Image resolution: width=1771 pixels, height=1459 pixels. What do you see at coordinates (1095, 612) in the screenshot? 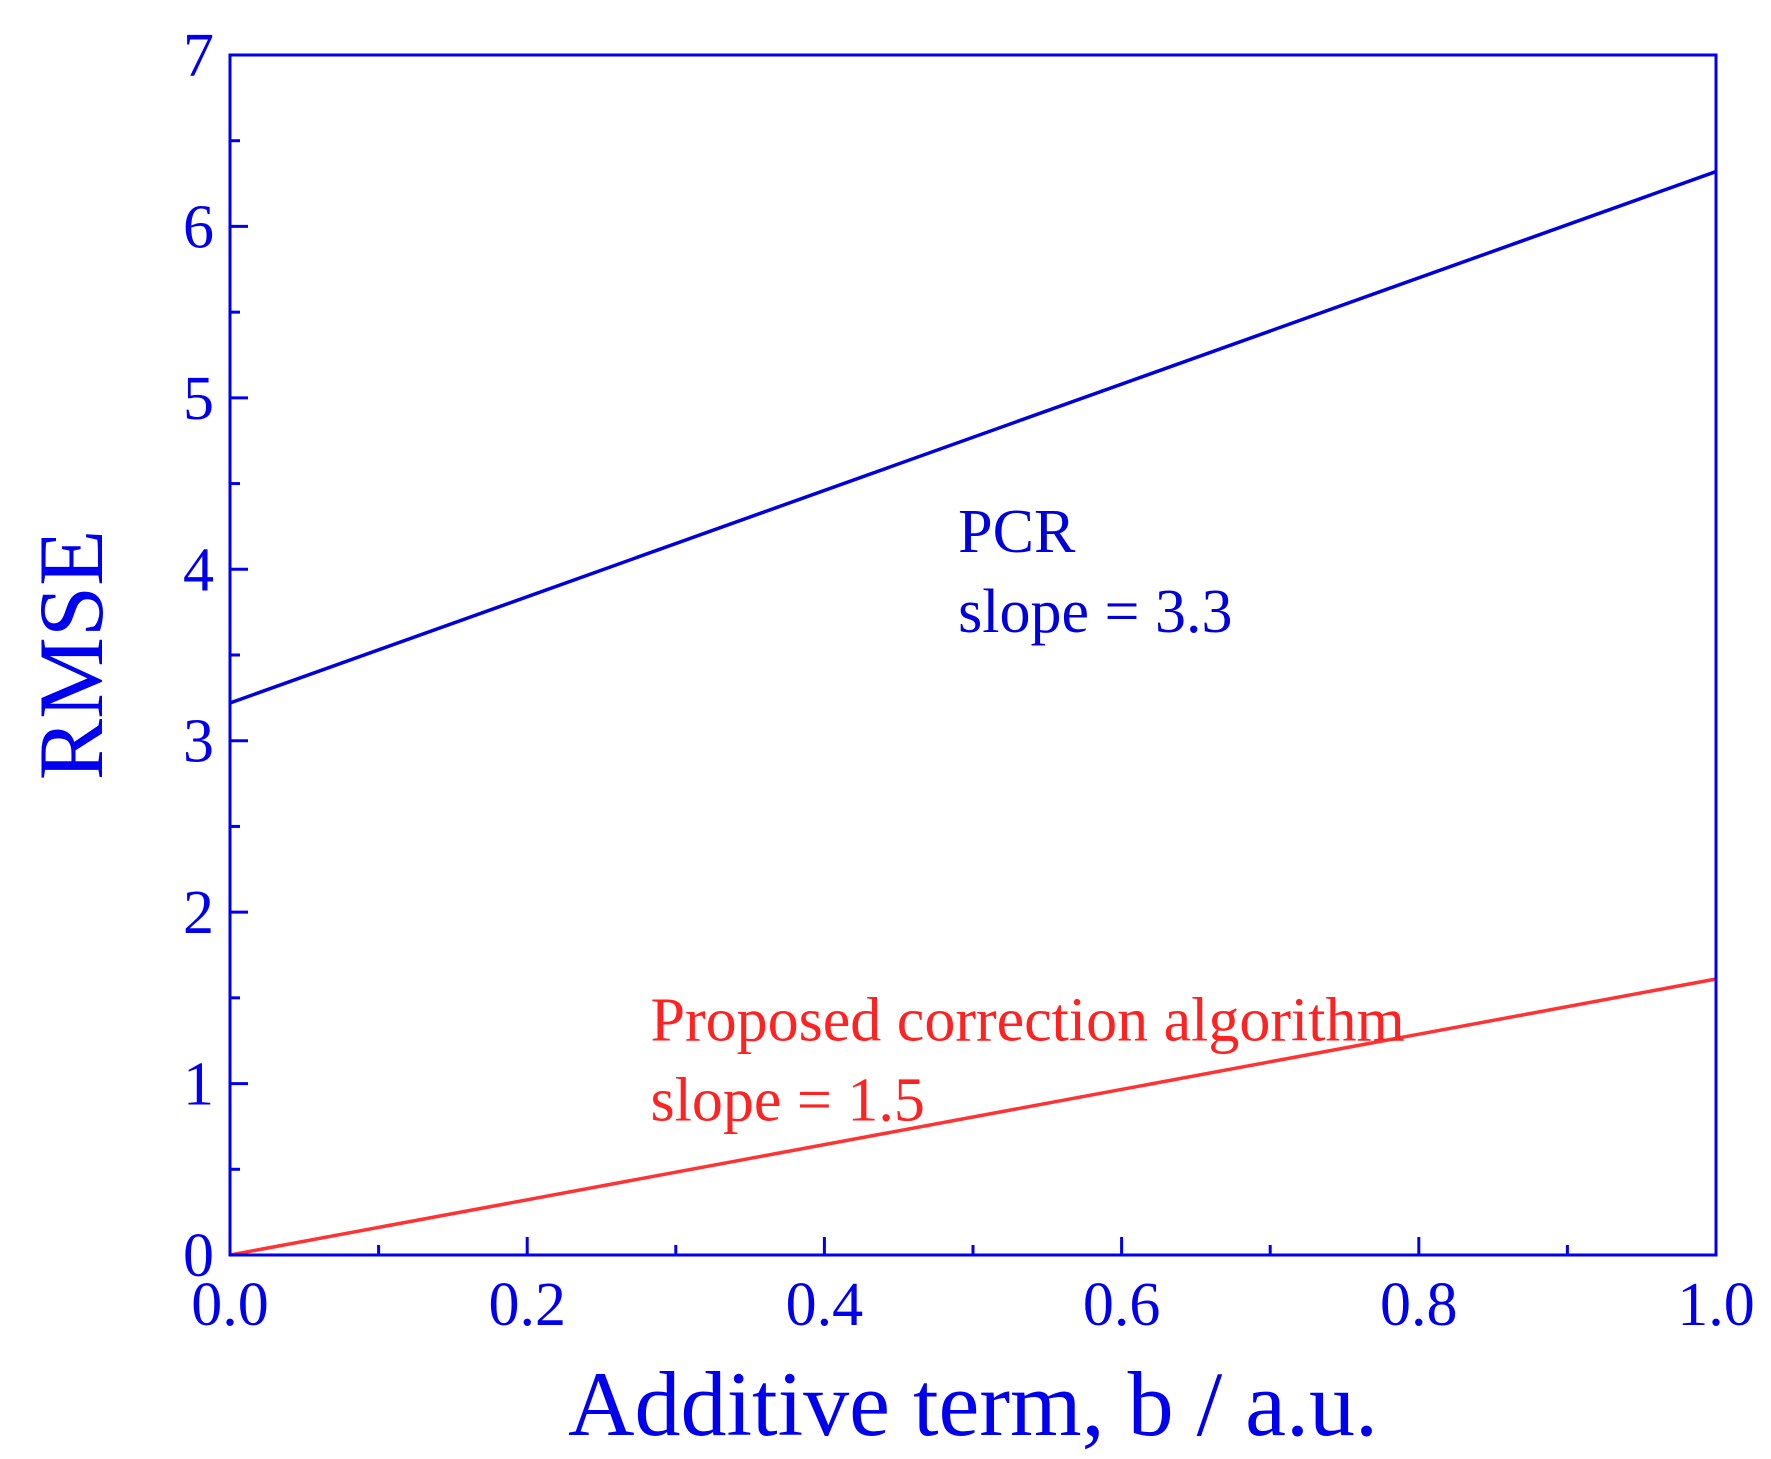
I see `annotation-0-line-1: slope = 3.3` at bounding box center [1095, 612].